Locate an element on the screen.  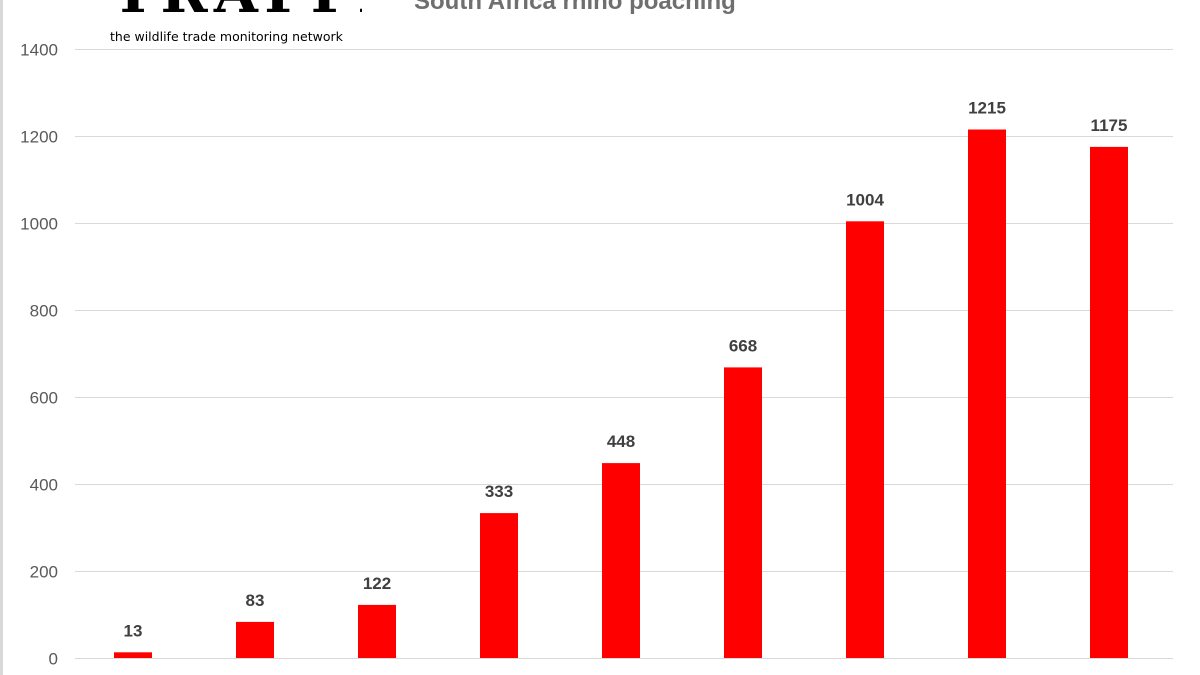
y-tick-label: 1200 is located at coordinates (39, 137).